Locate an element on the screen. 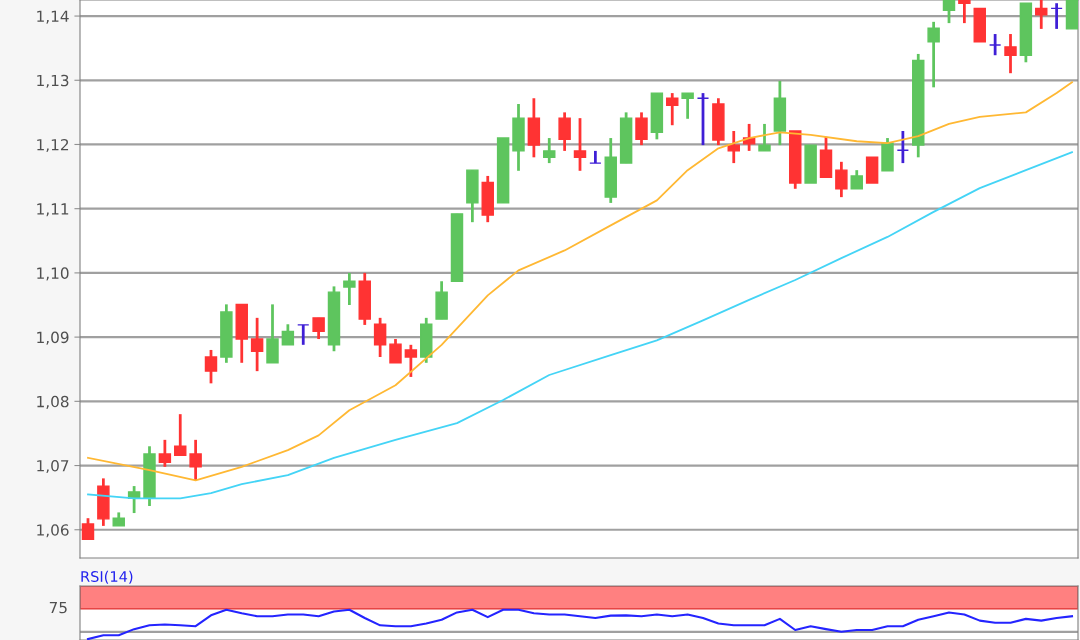 This screenshot has height=640, width=1080. y-tick-label: 1,07 is located at coordinates (53, 467).